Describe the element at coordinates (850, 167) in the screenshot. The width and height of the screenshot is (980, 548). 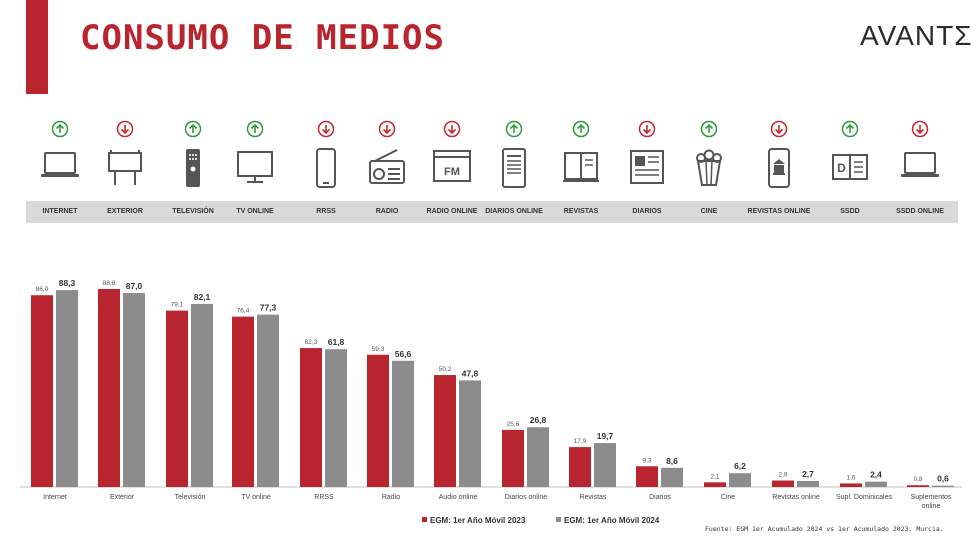
I see `supplement-icon: D` at that location.